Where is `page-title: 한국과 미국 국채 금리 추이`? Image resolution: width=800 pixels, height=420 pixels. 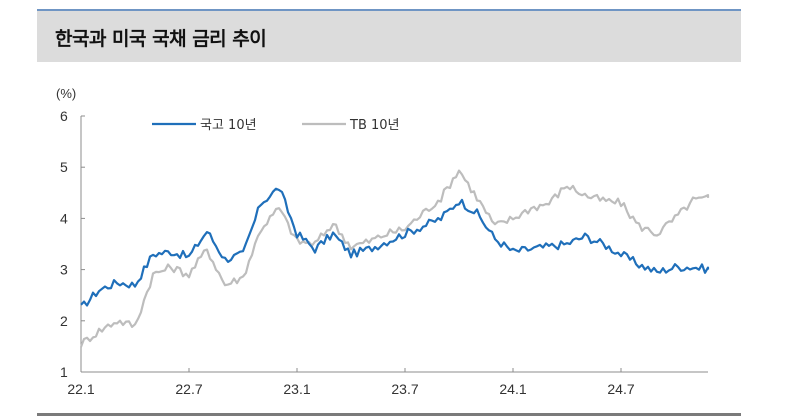 page-title: 한국과 미국 국채 금리 추이 is located at coordinates (161, 39).